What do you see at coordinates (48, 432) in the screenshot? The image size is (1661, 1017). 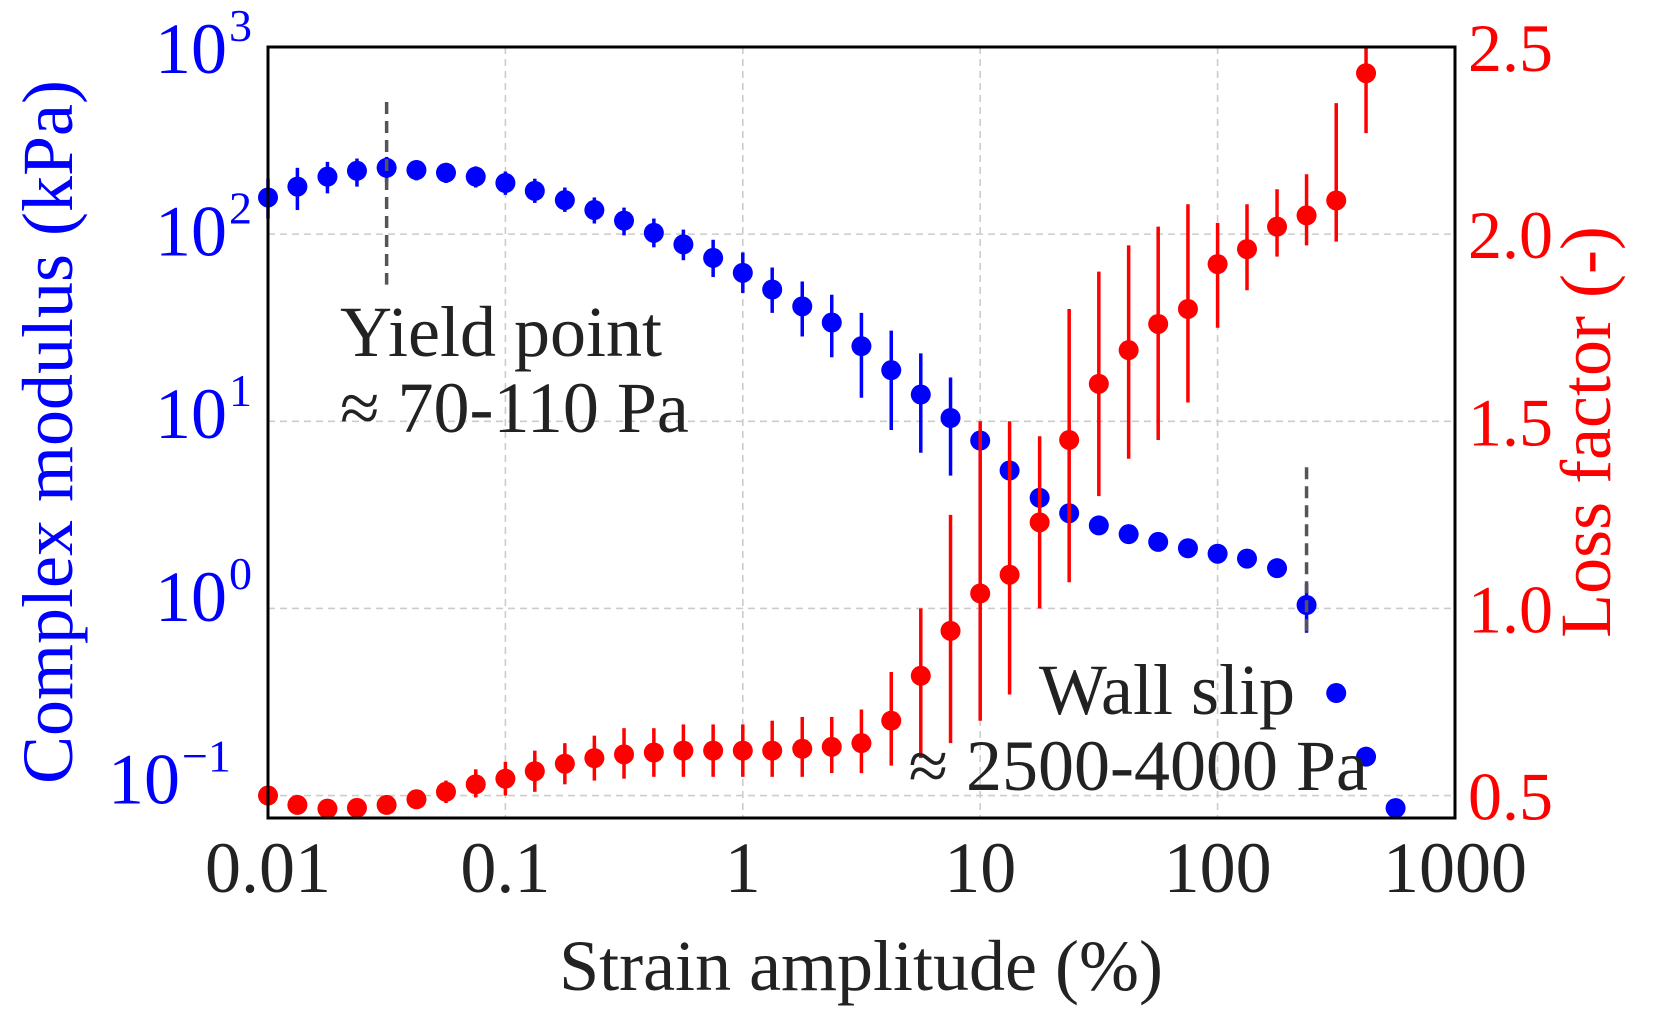 I see `left-axis-title: Complex modulus (kPa)` at bounding box center [48, 432].